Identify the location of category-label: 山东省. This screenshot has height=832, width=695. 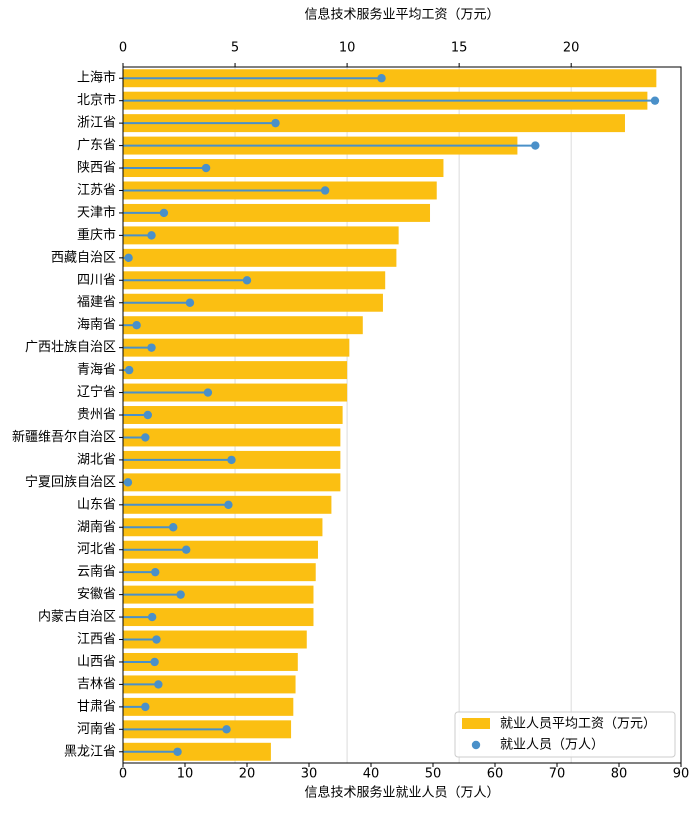
(96, 504).